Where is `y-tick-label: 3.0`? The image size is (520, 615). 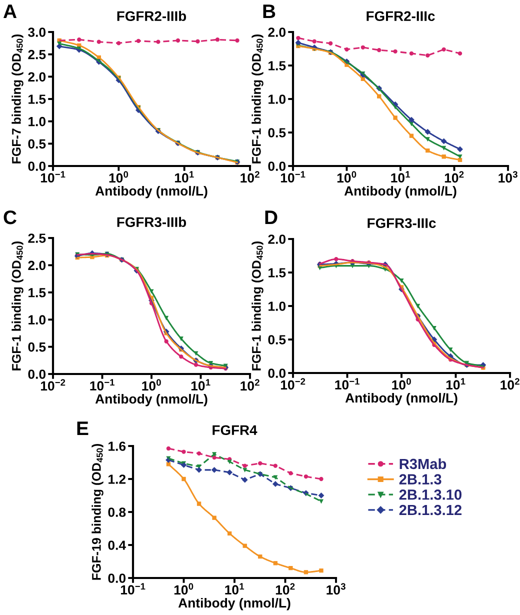
y-tick-label: 3.0 is located at coordinates (37, 32).